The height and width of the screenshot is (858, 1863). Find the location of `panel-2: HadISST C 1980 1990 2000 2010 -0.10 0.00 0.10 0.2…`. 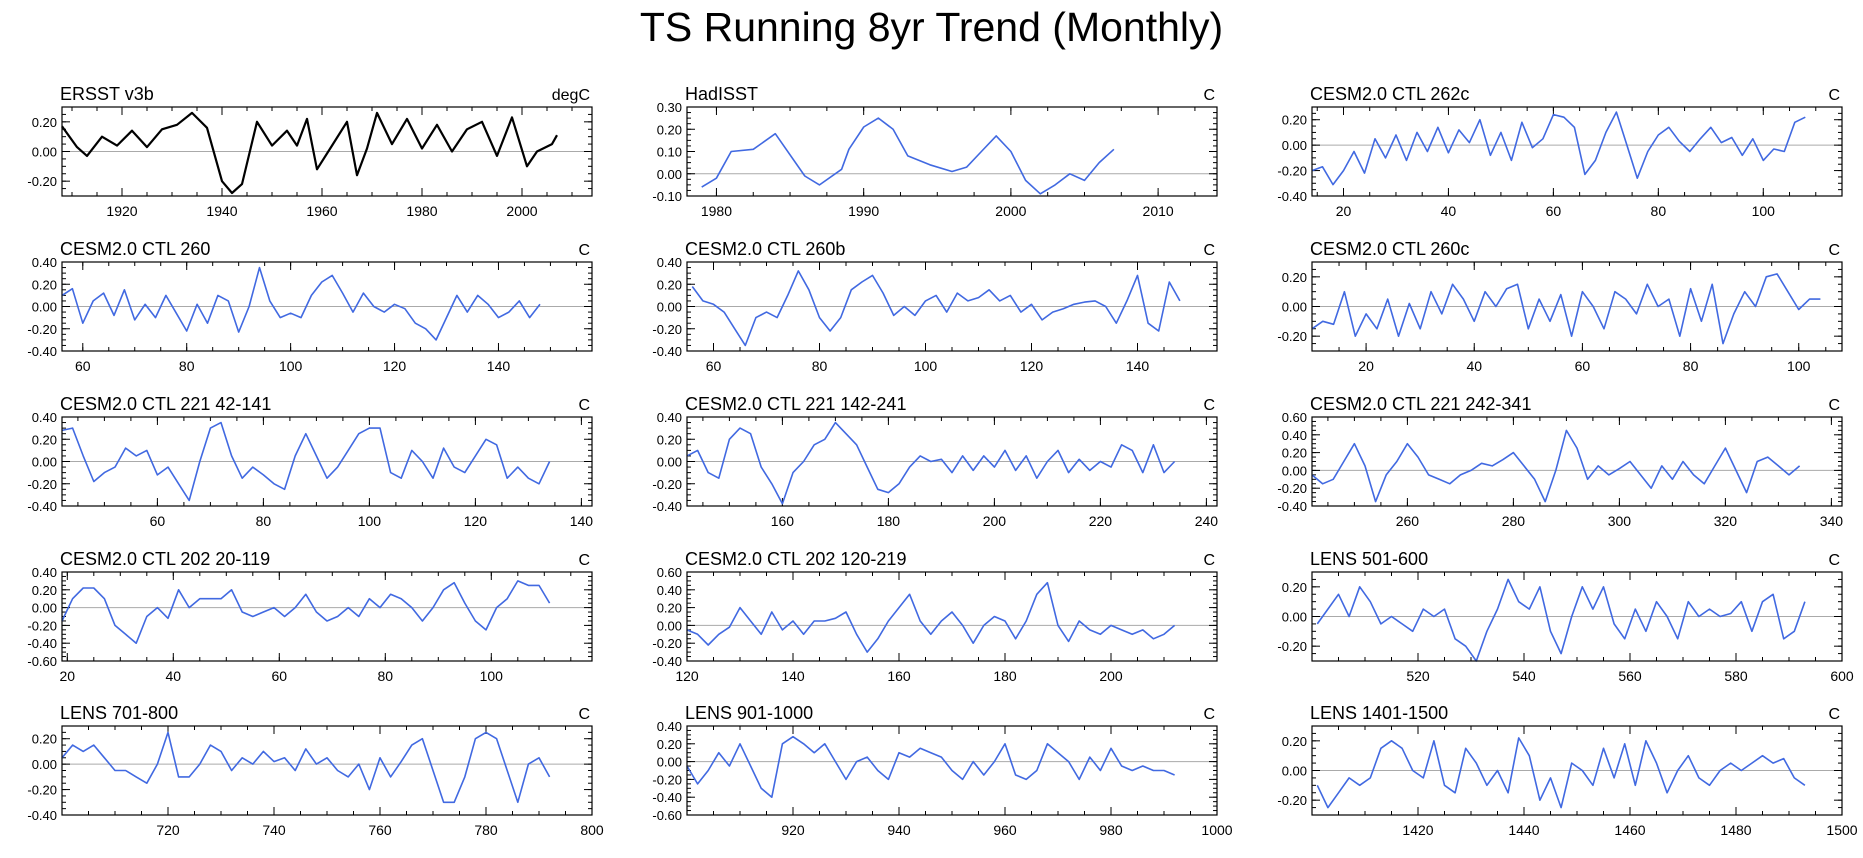

panel-2: HadISST C 1980 1990 2000 2010 -0.10 0.00 0.10 0.2… is located at coordinates (935, 151).